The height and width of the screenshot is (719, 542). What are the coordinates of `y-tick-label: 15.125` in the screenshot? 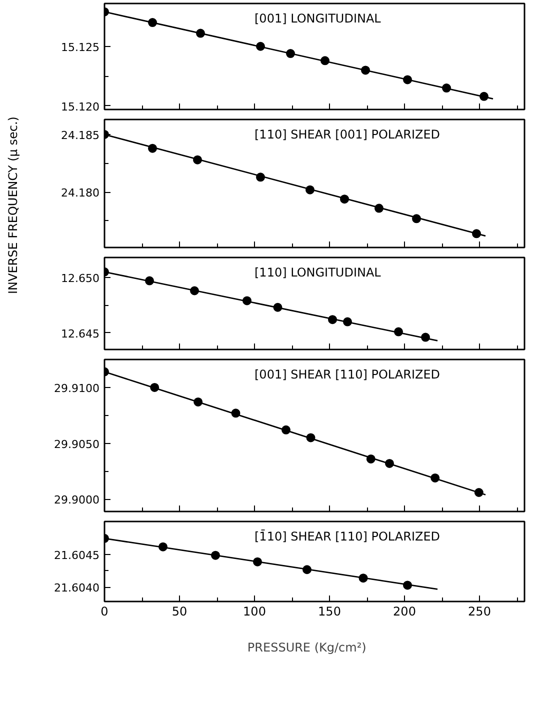 It's located at (80, 47).